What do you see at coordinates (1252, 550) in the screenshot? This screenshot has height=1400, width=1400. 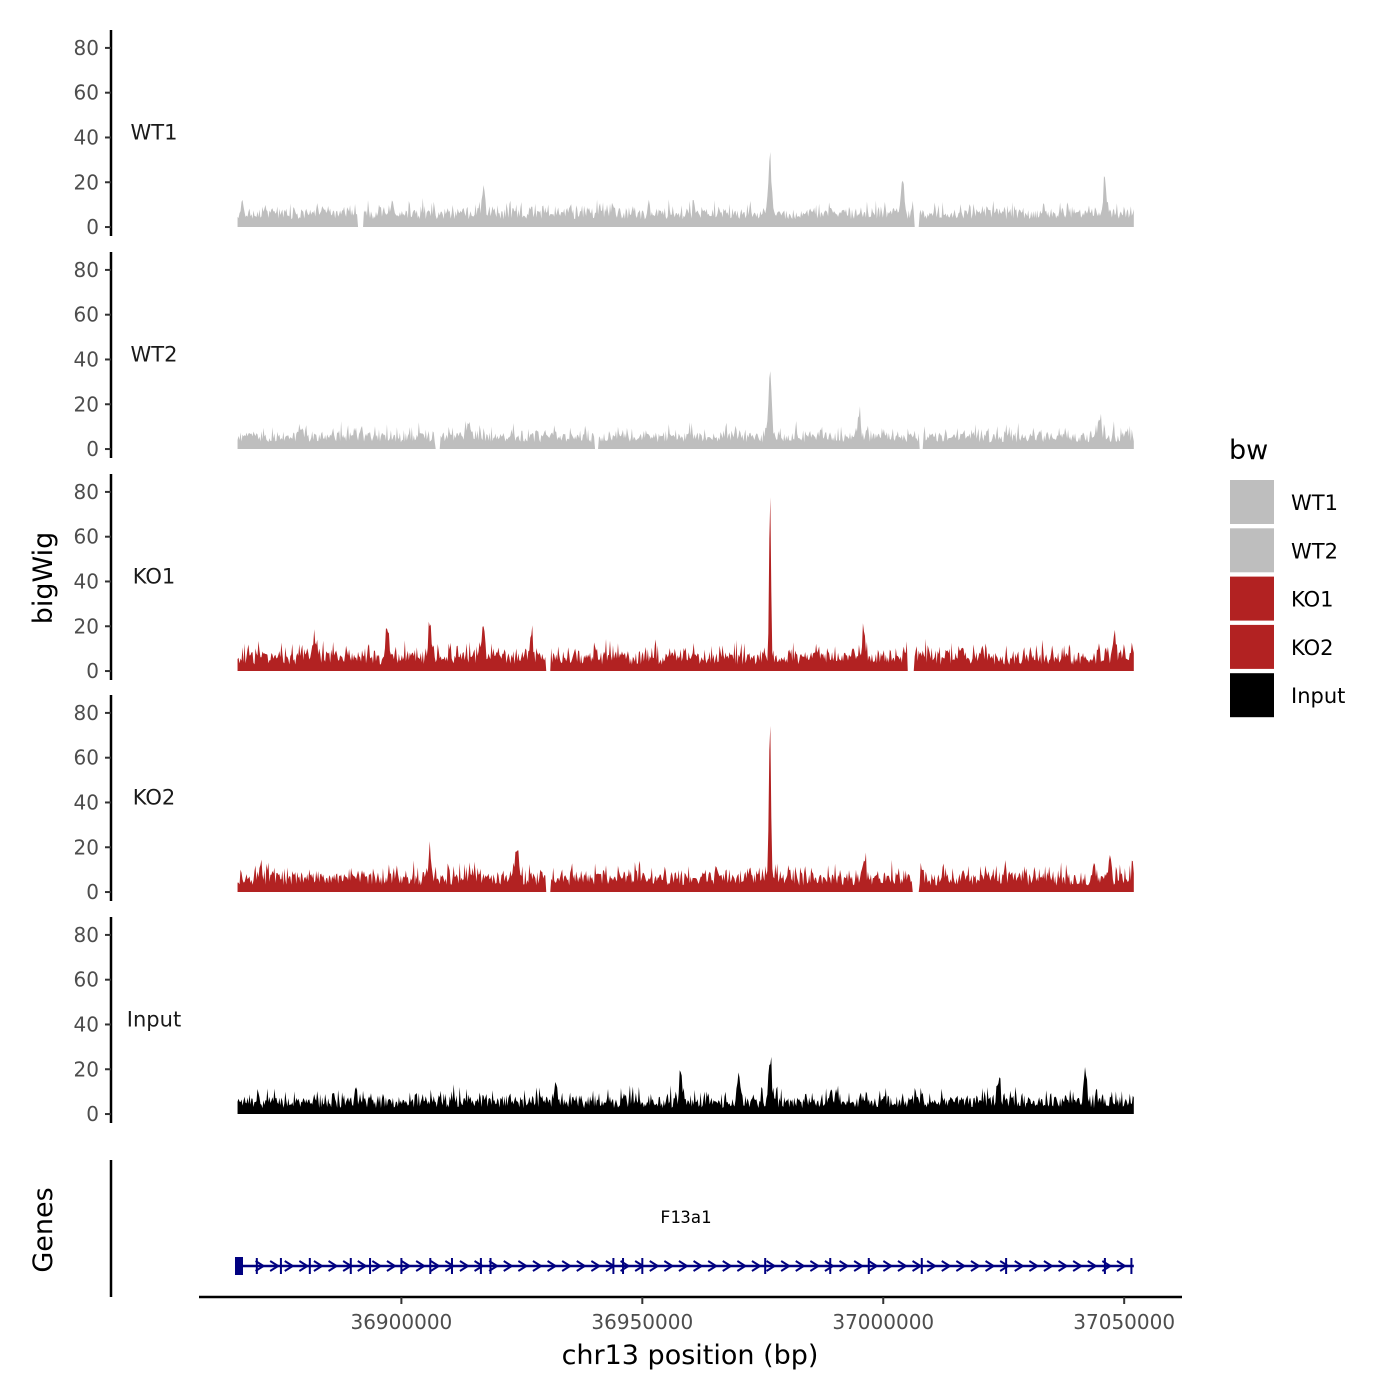 I see `legend-swatch-wt2` at bounding box center [1252, 550].